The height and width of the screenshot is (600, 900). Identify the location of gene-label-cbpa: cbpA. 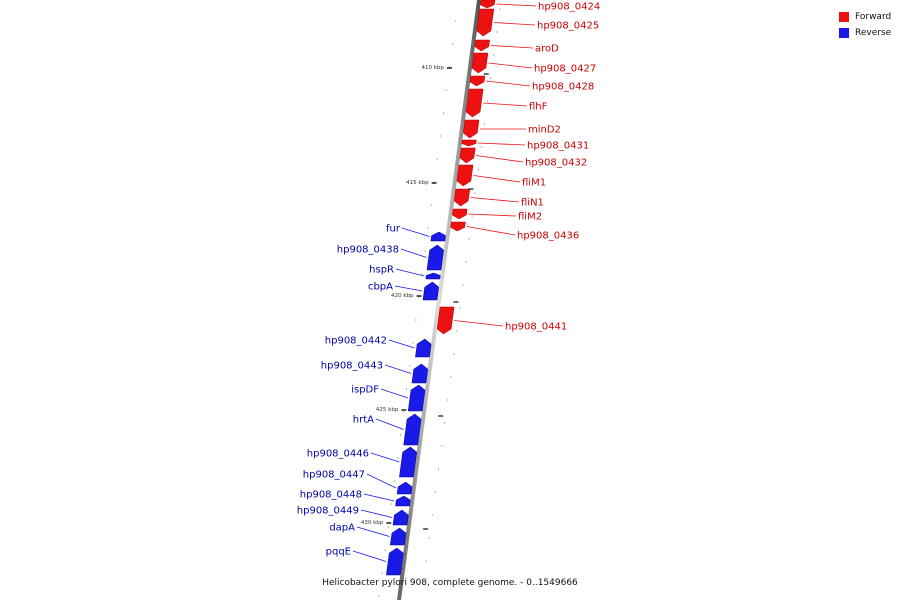
(380, 287).